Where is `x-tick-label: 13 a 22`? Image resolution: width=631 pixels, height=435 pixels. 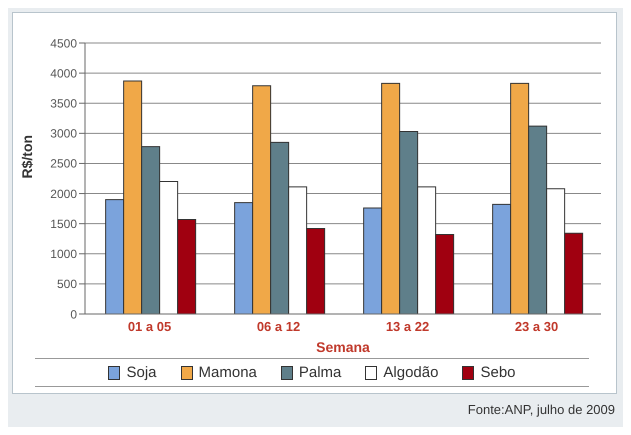 x-tick-label: 13 a 22 is located at coordinates (408, 326).